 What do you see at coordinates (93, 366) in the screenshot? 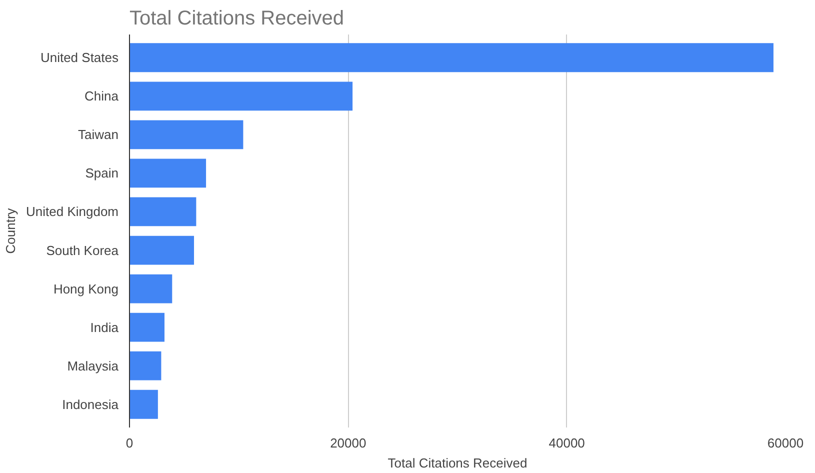
I see `y-tick-label: Malaysia` at bounding box center [93, 366].